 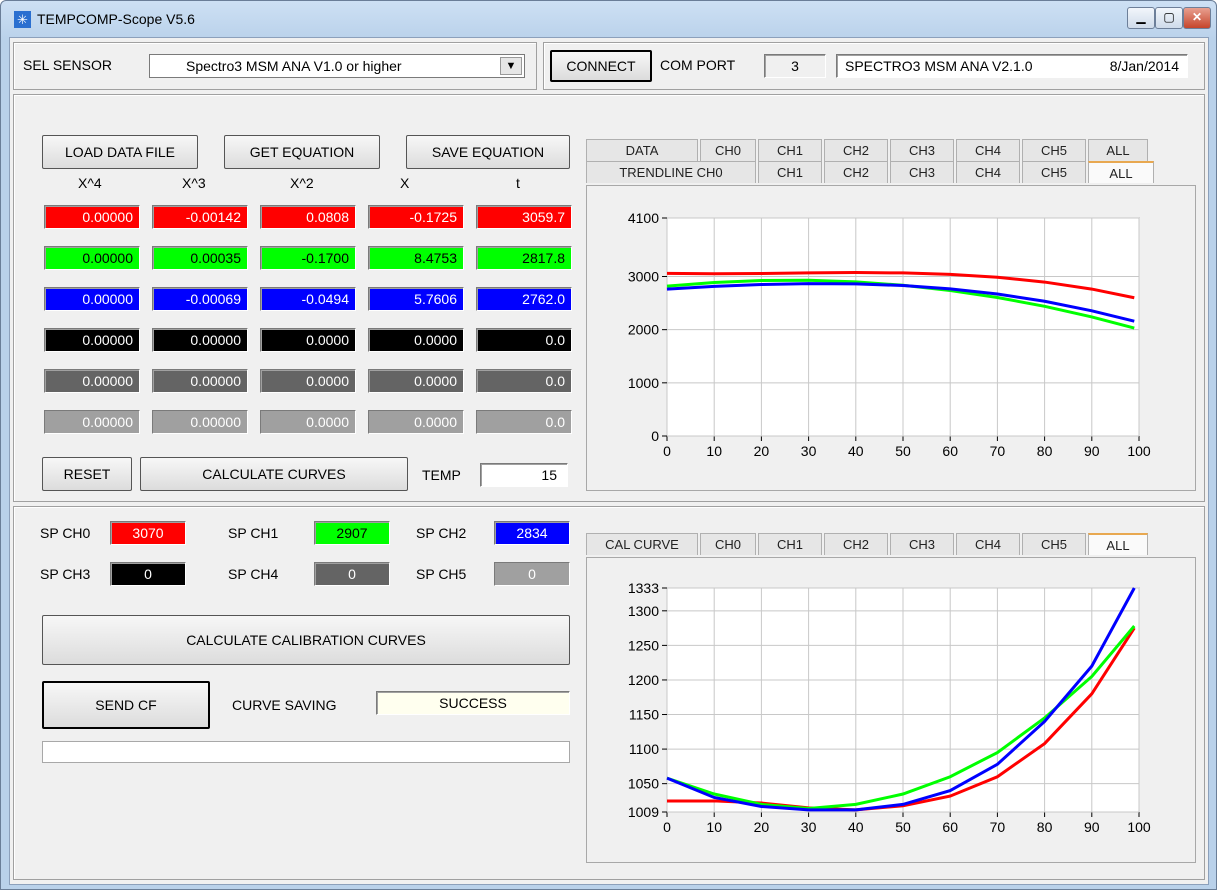 I want to click on reset-button: RESET, so click(x=87, y=474).